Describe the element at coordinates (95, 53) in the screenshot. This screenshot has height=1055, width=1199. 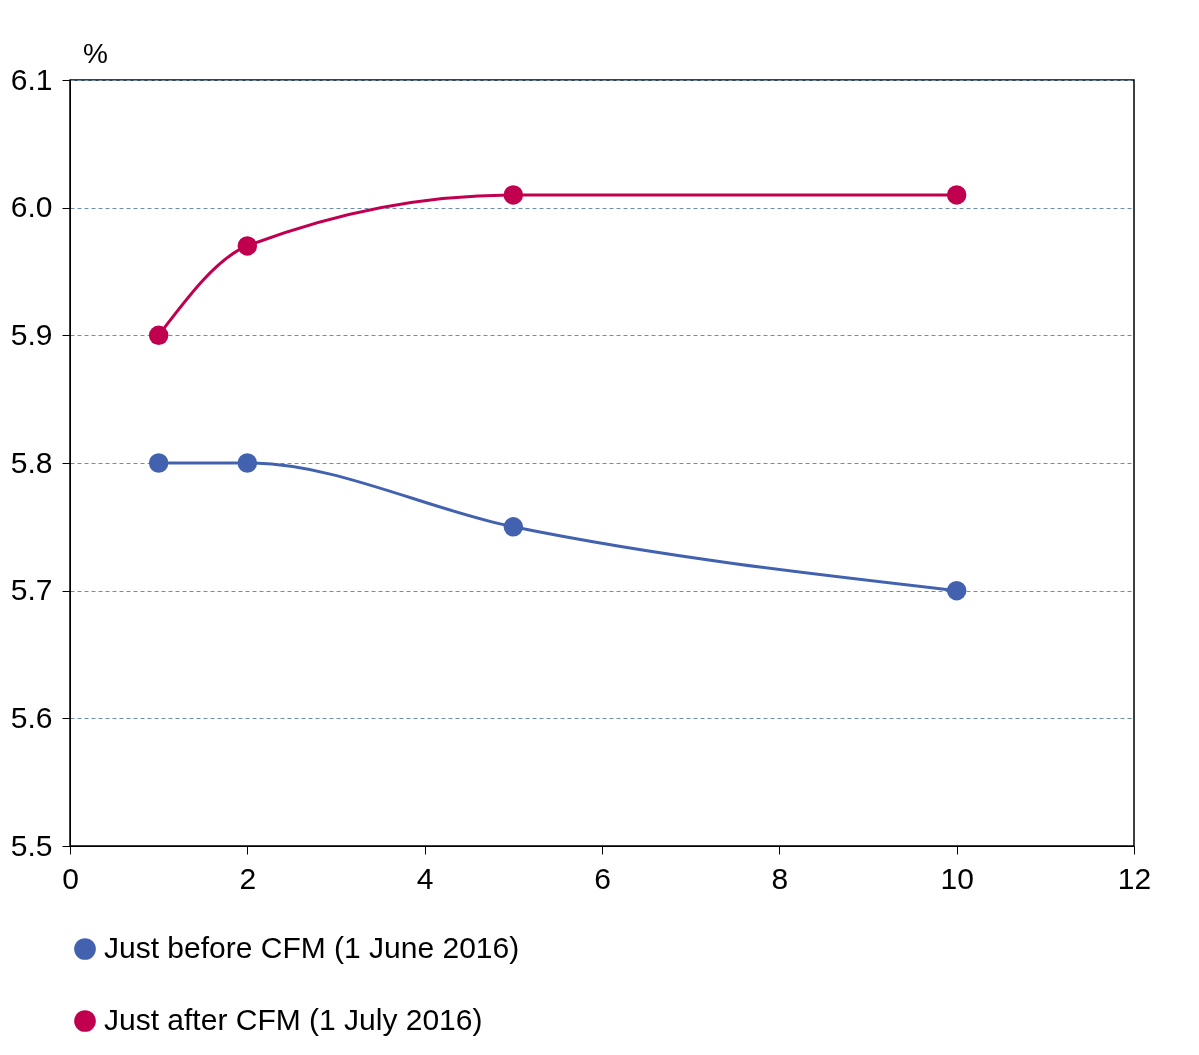
I see `y-axis-title: %` at that location.